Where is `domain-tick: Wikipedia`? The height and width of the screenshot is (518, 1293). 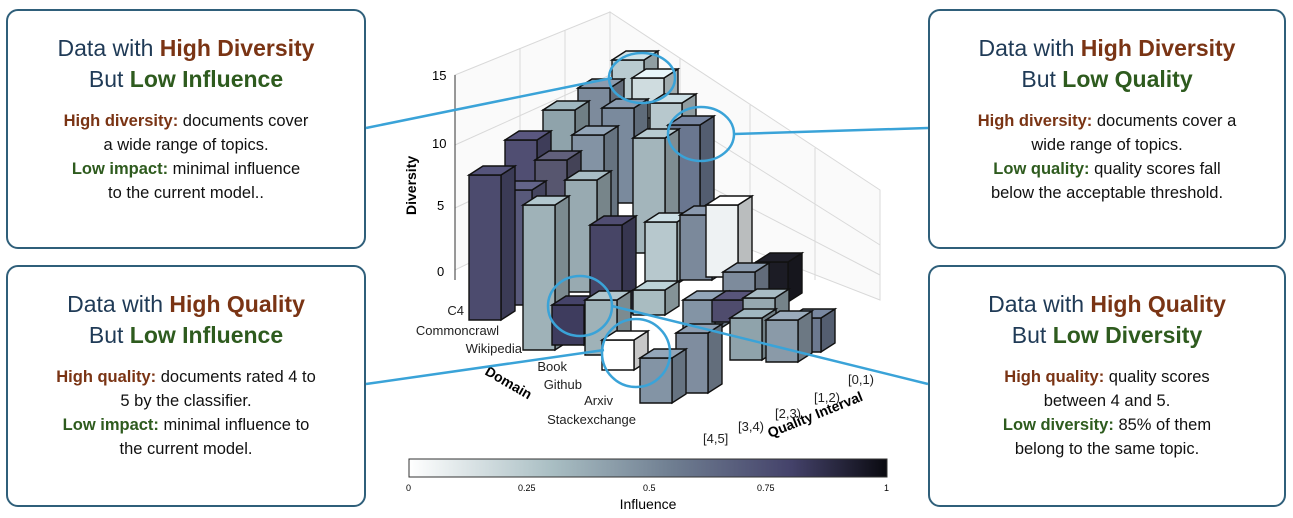
domain-tick: Wikipedia is located at coordinates (494, 348).